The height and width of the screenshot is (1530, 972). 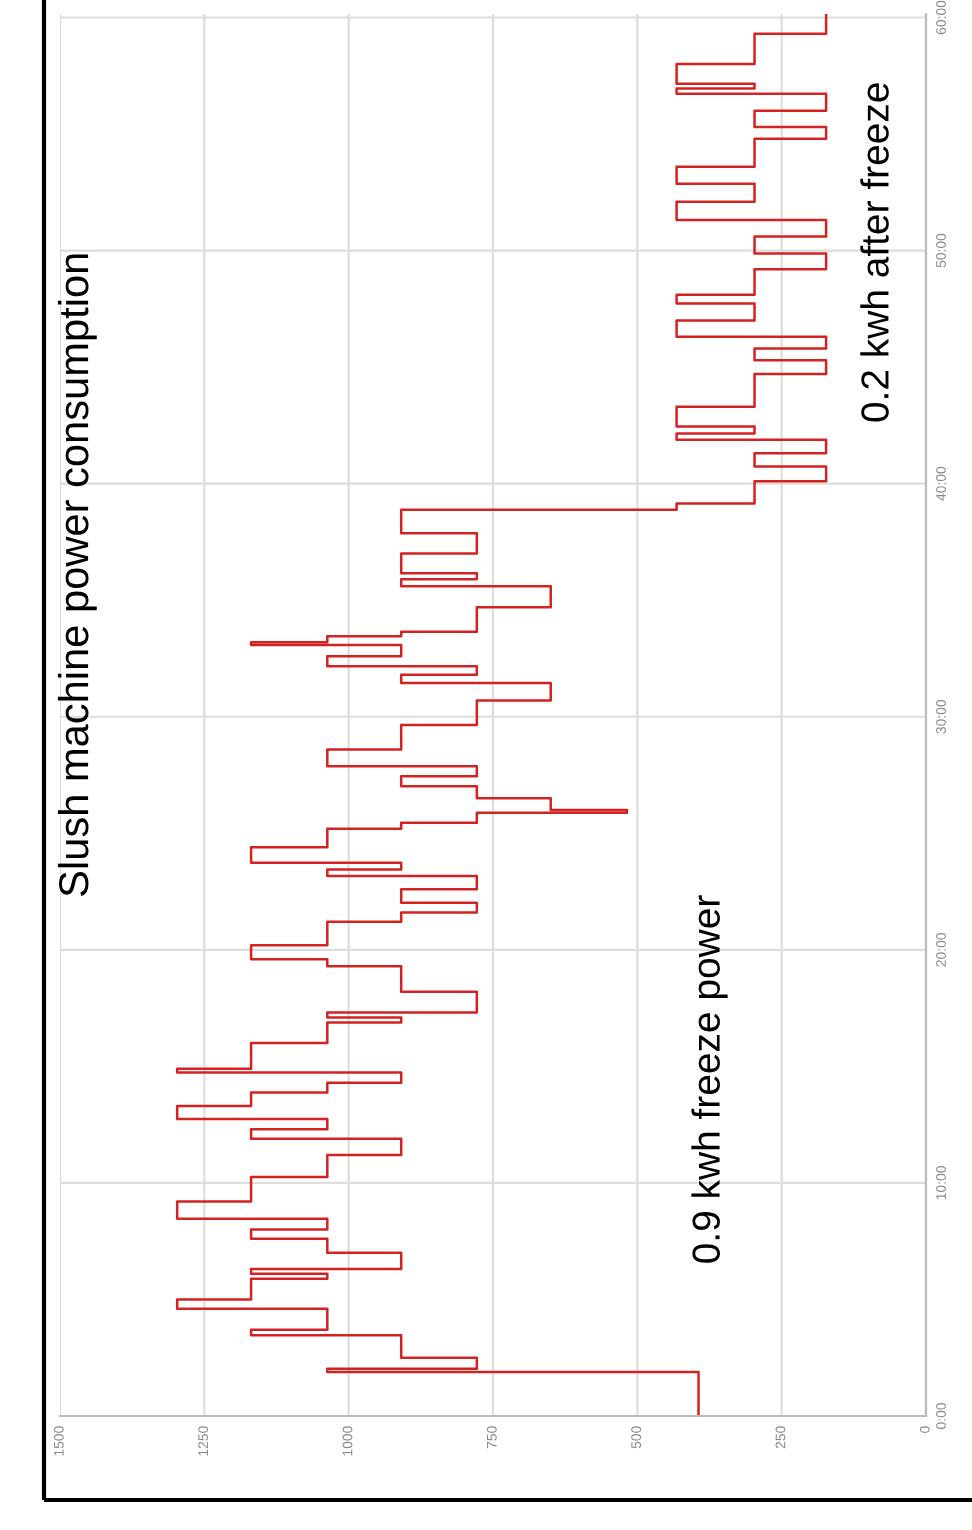 What do you see at coordinates (77, 575) in the screenshot?
I see `text: Slush machine power consumption` at bounding box center [77, 575].